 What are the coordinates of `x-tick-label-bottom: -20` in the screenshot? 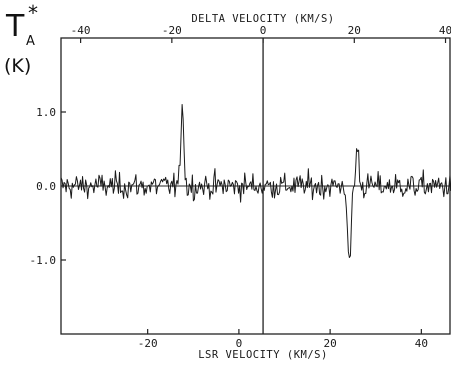 It's located at (148, 343).